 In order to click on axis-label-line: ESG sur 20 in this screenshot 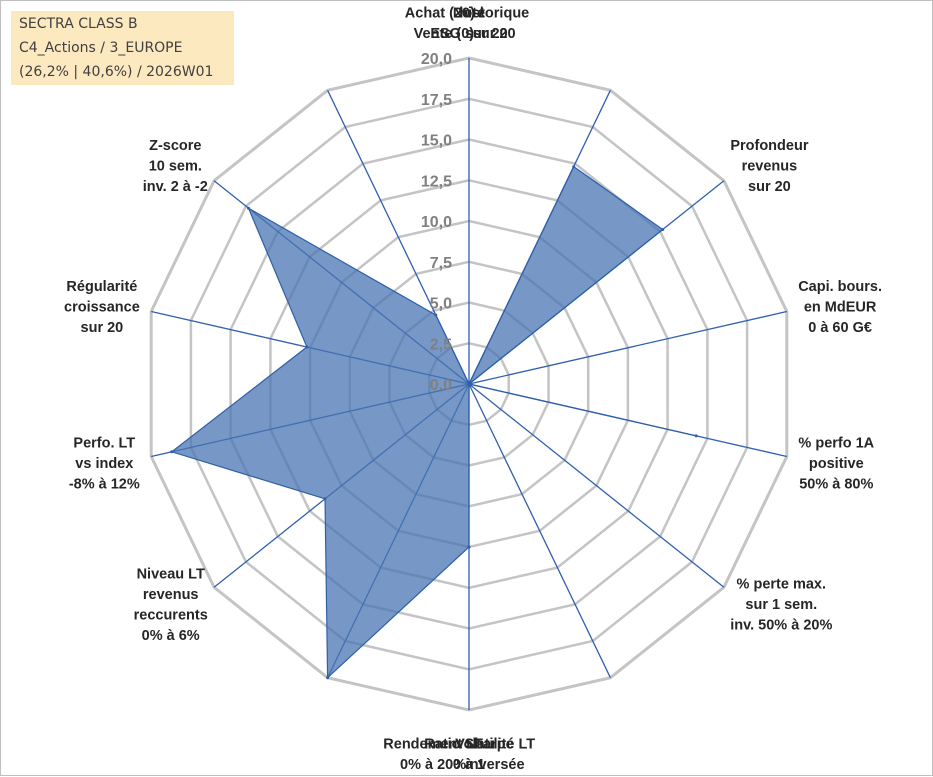, I will do `click(468, 34)`.